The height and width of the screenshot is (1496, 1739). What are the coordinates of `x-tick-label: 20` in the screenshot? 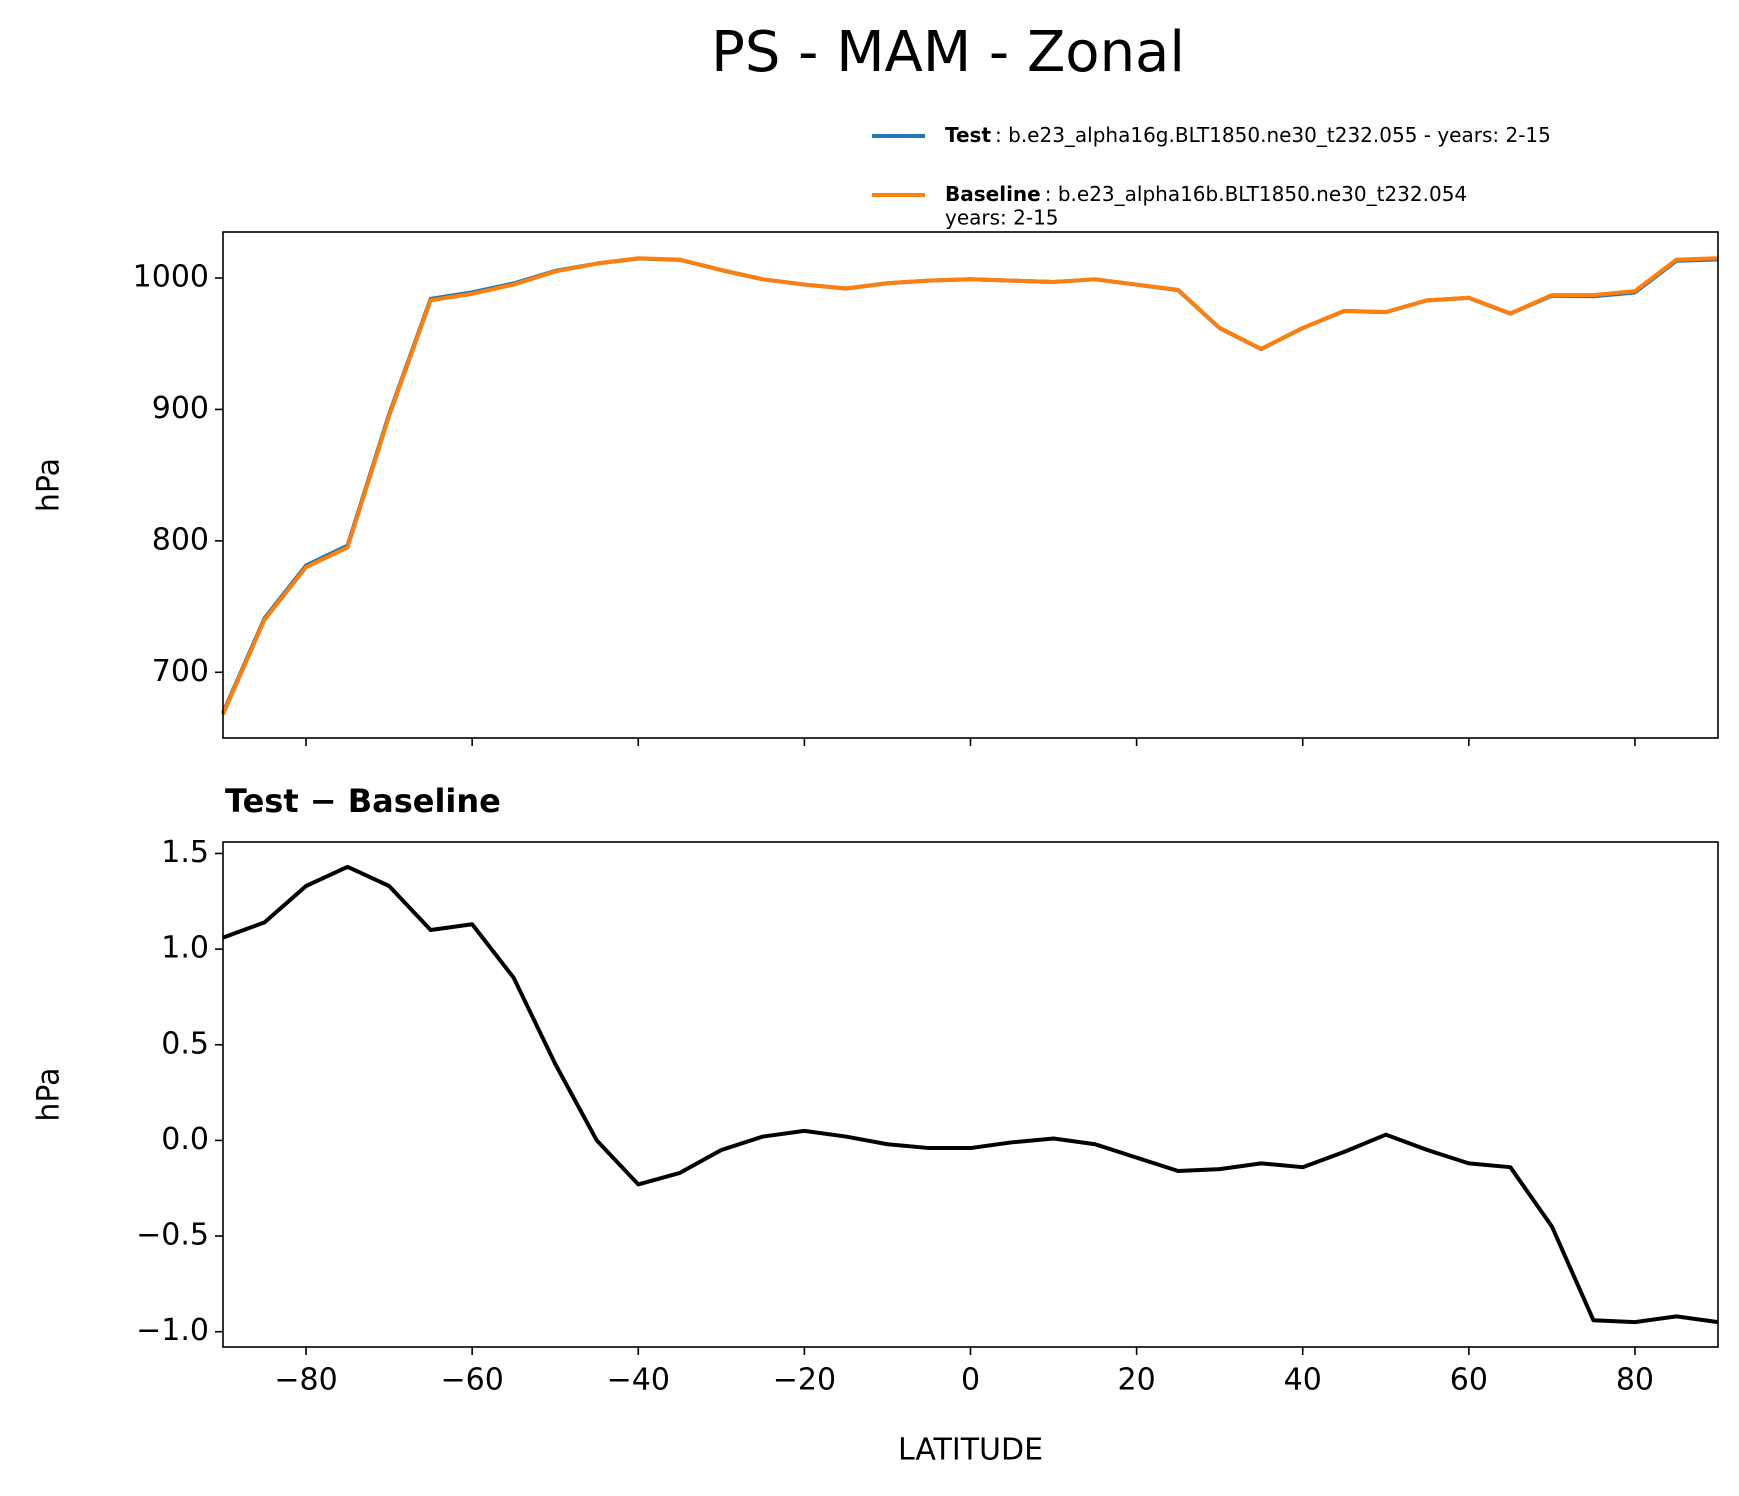 It's located at (1137, 1380).